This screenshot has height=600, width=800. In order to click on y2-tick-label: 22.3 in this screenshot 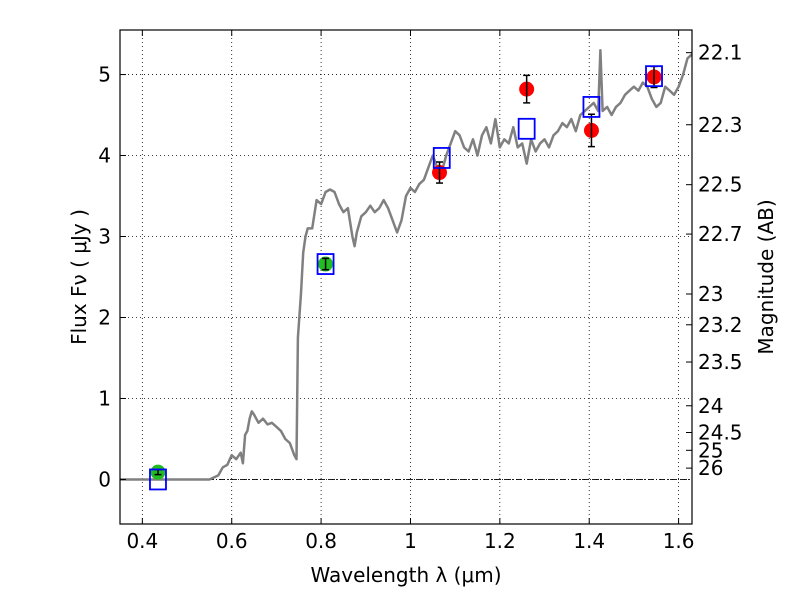, I will do `click(720, 125)`.